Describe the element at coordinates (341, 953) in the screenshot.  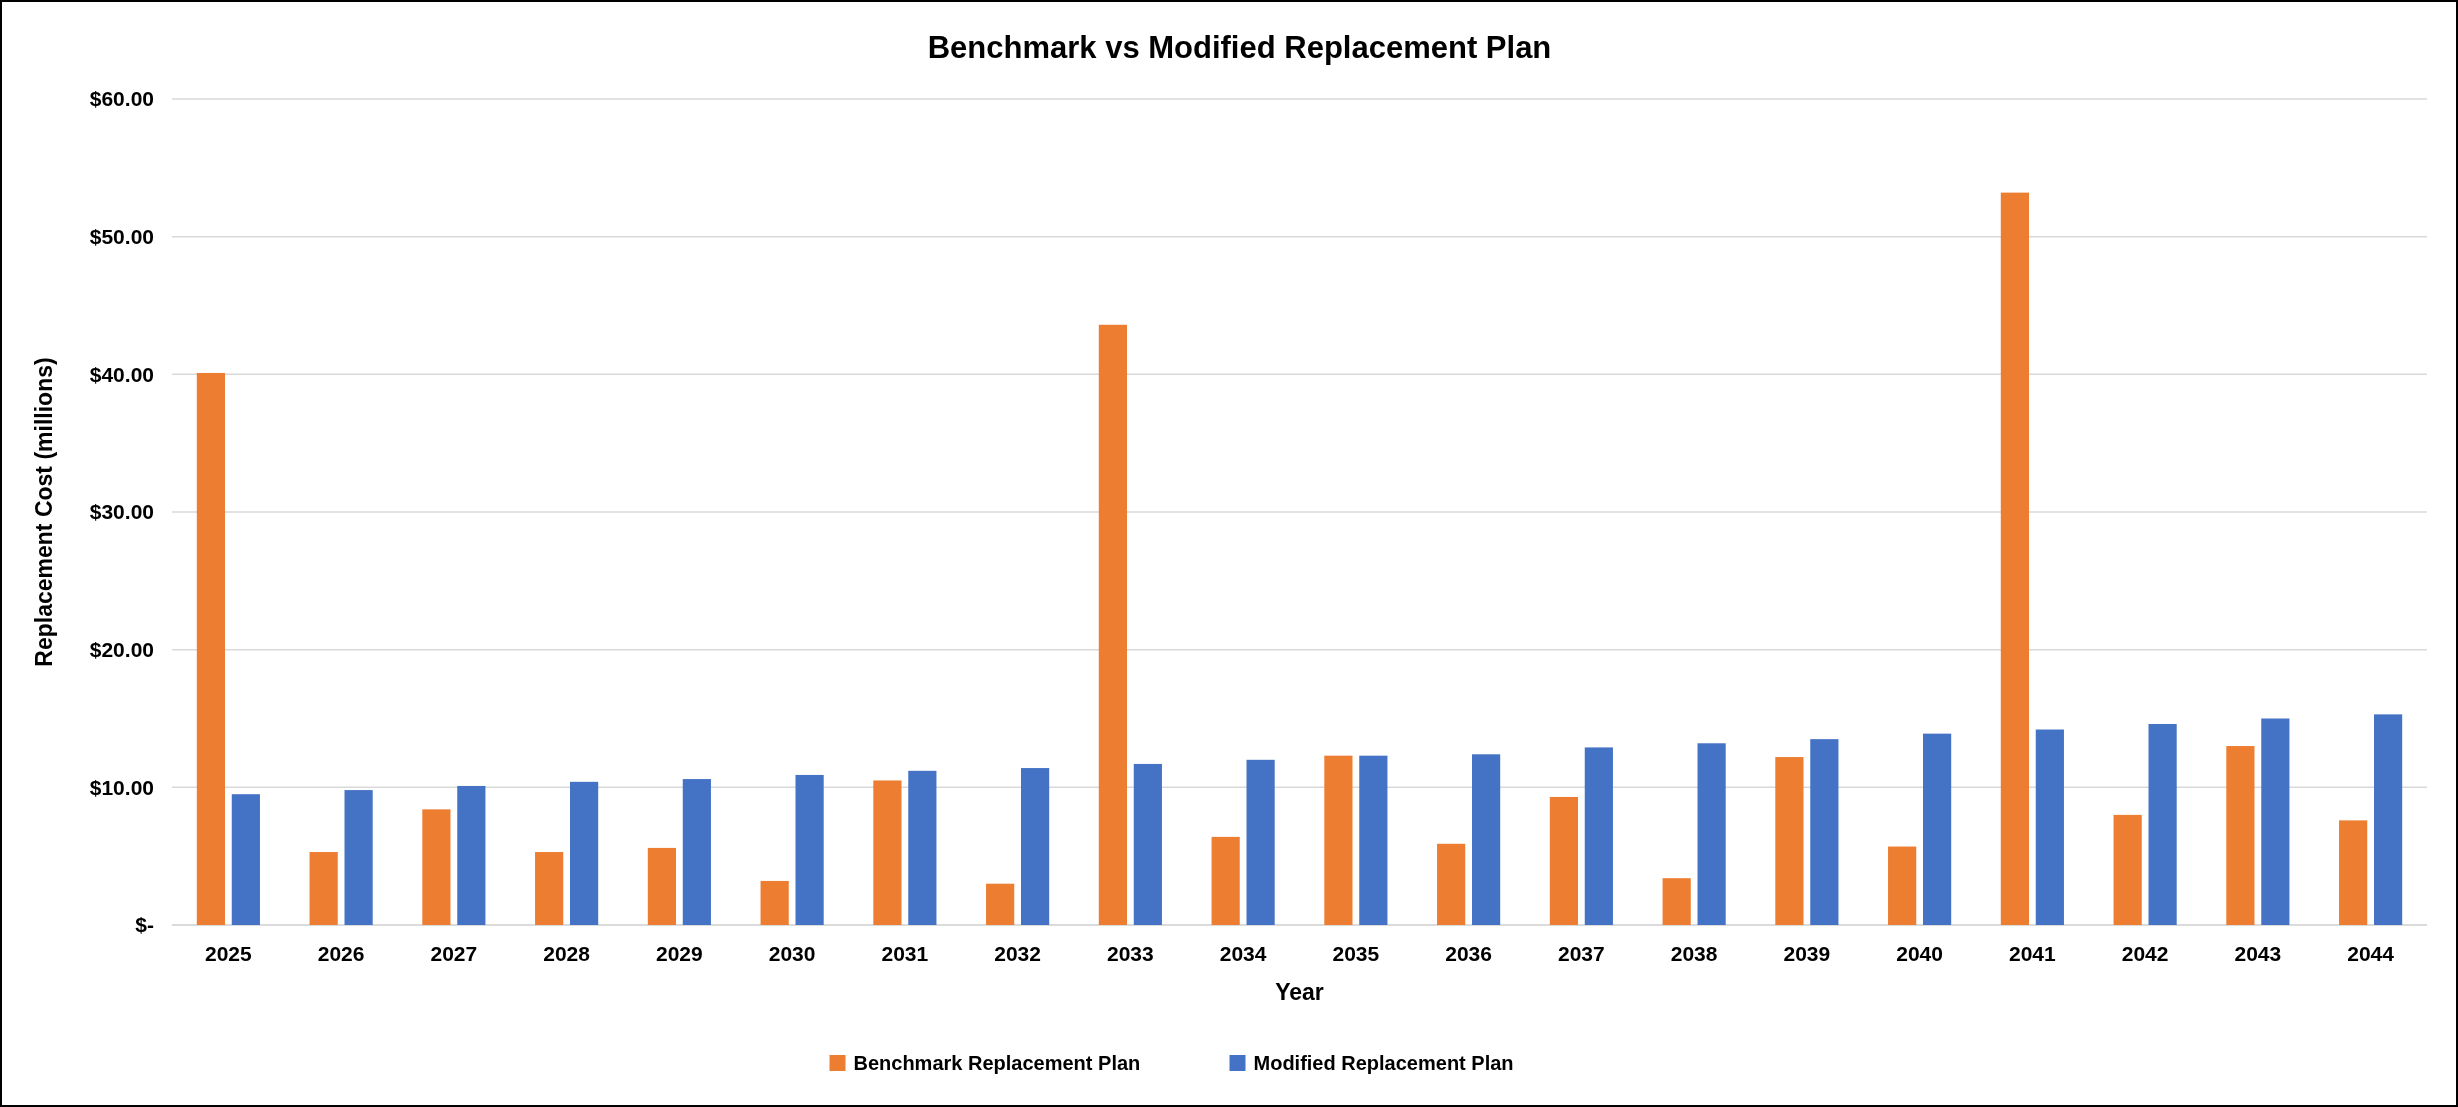
I see `x-tick-label: 2026` at that location.